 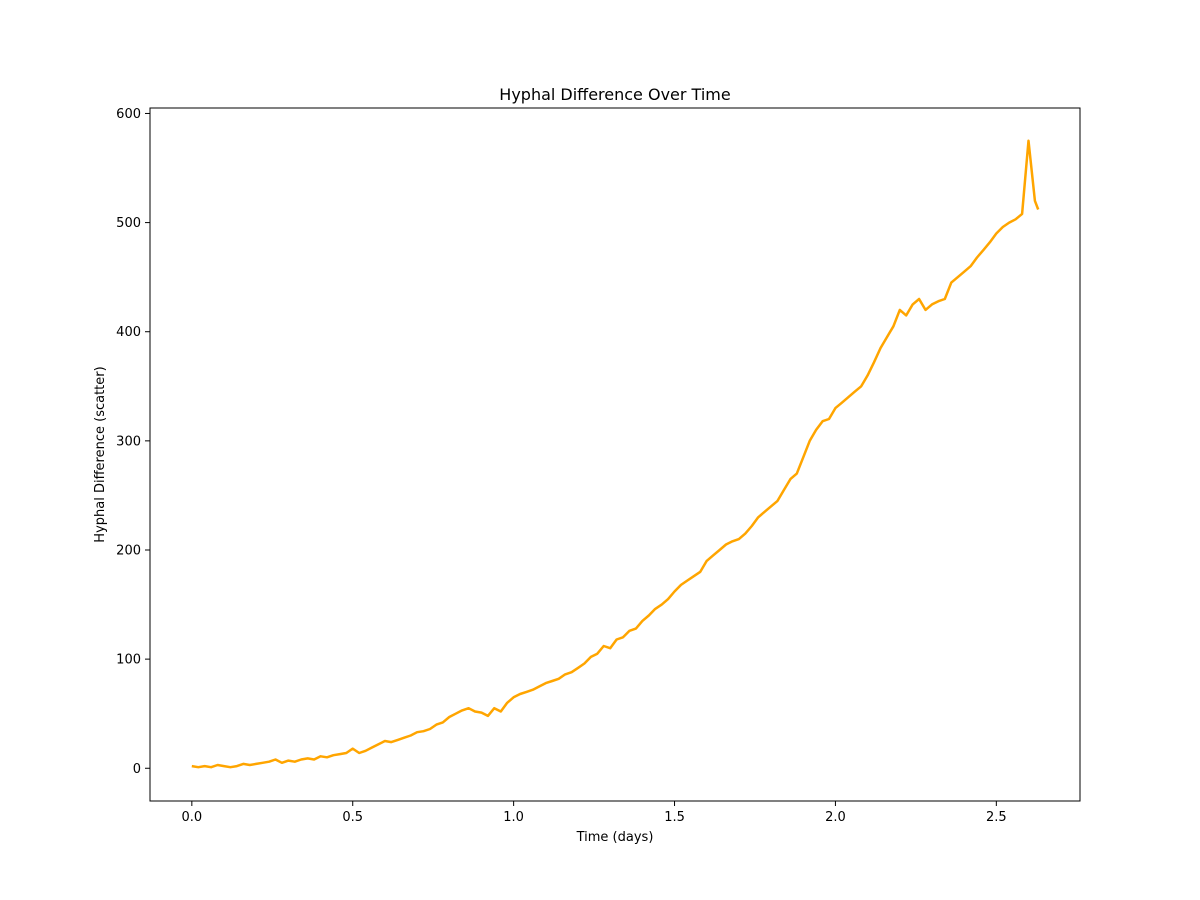 What do you see at coordinates (128, 223) in the screenshot?
I see `y-tick-label: 500` at bounding box center [128, 223].